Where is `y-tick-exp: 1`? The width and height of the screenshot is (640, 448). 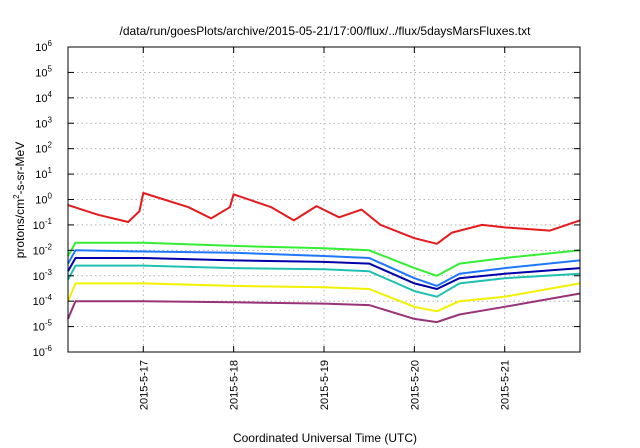
y-tick-exp: 1 is located at coordinates (50, 170).